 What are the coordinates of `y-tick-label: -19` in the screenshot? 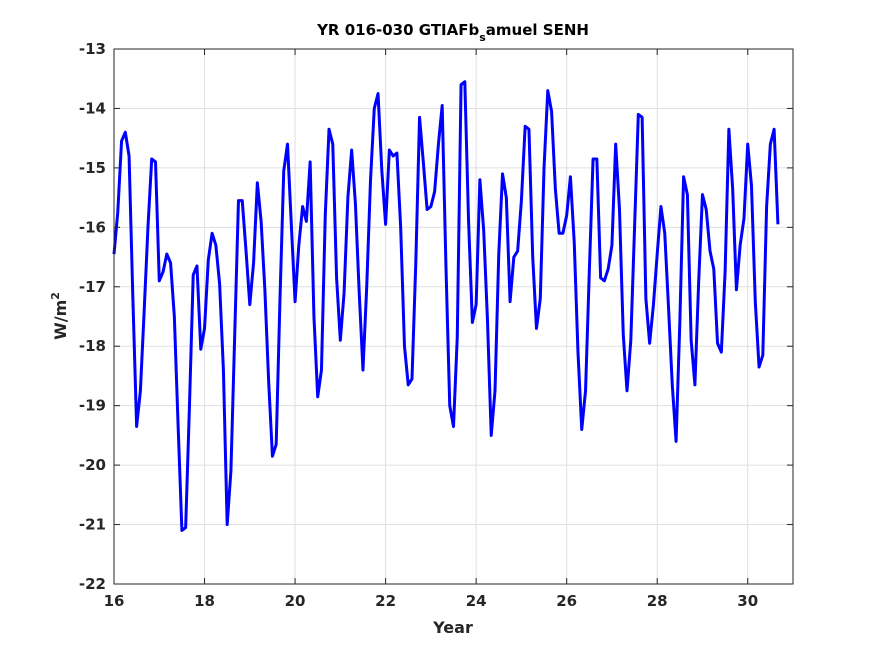 It's located at (92, 406).